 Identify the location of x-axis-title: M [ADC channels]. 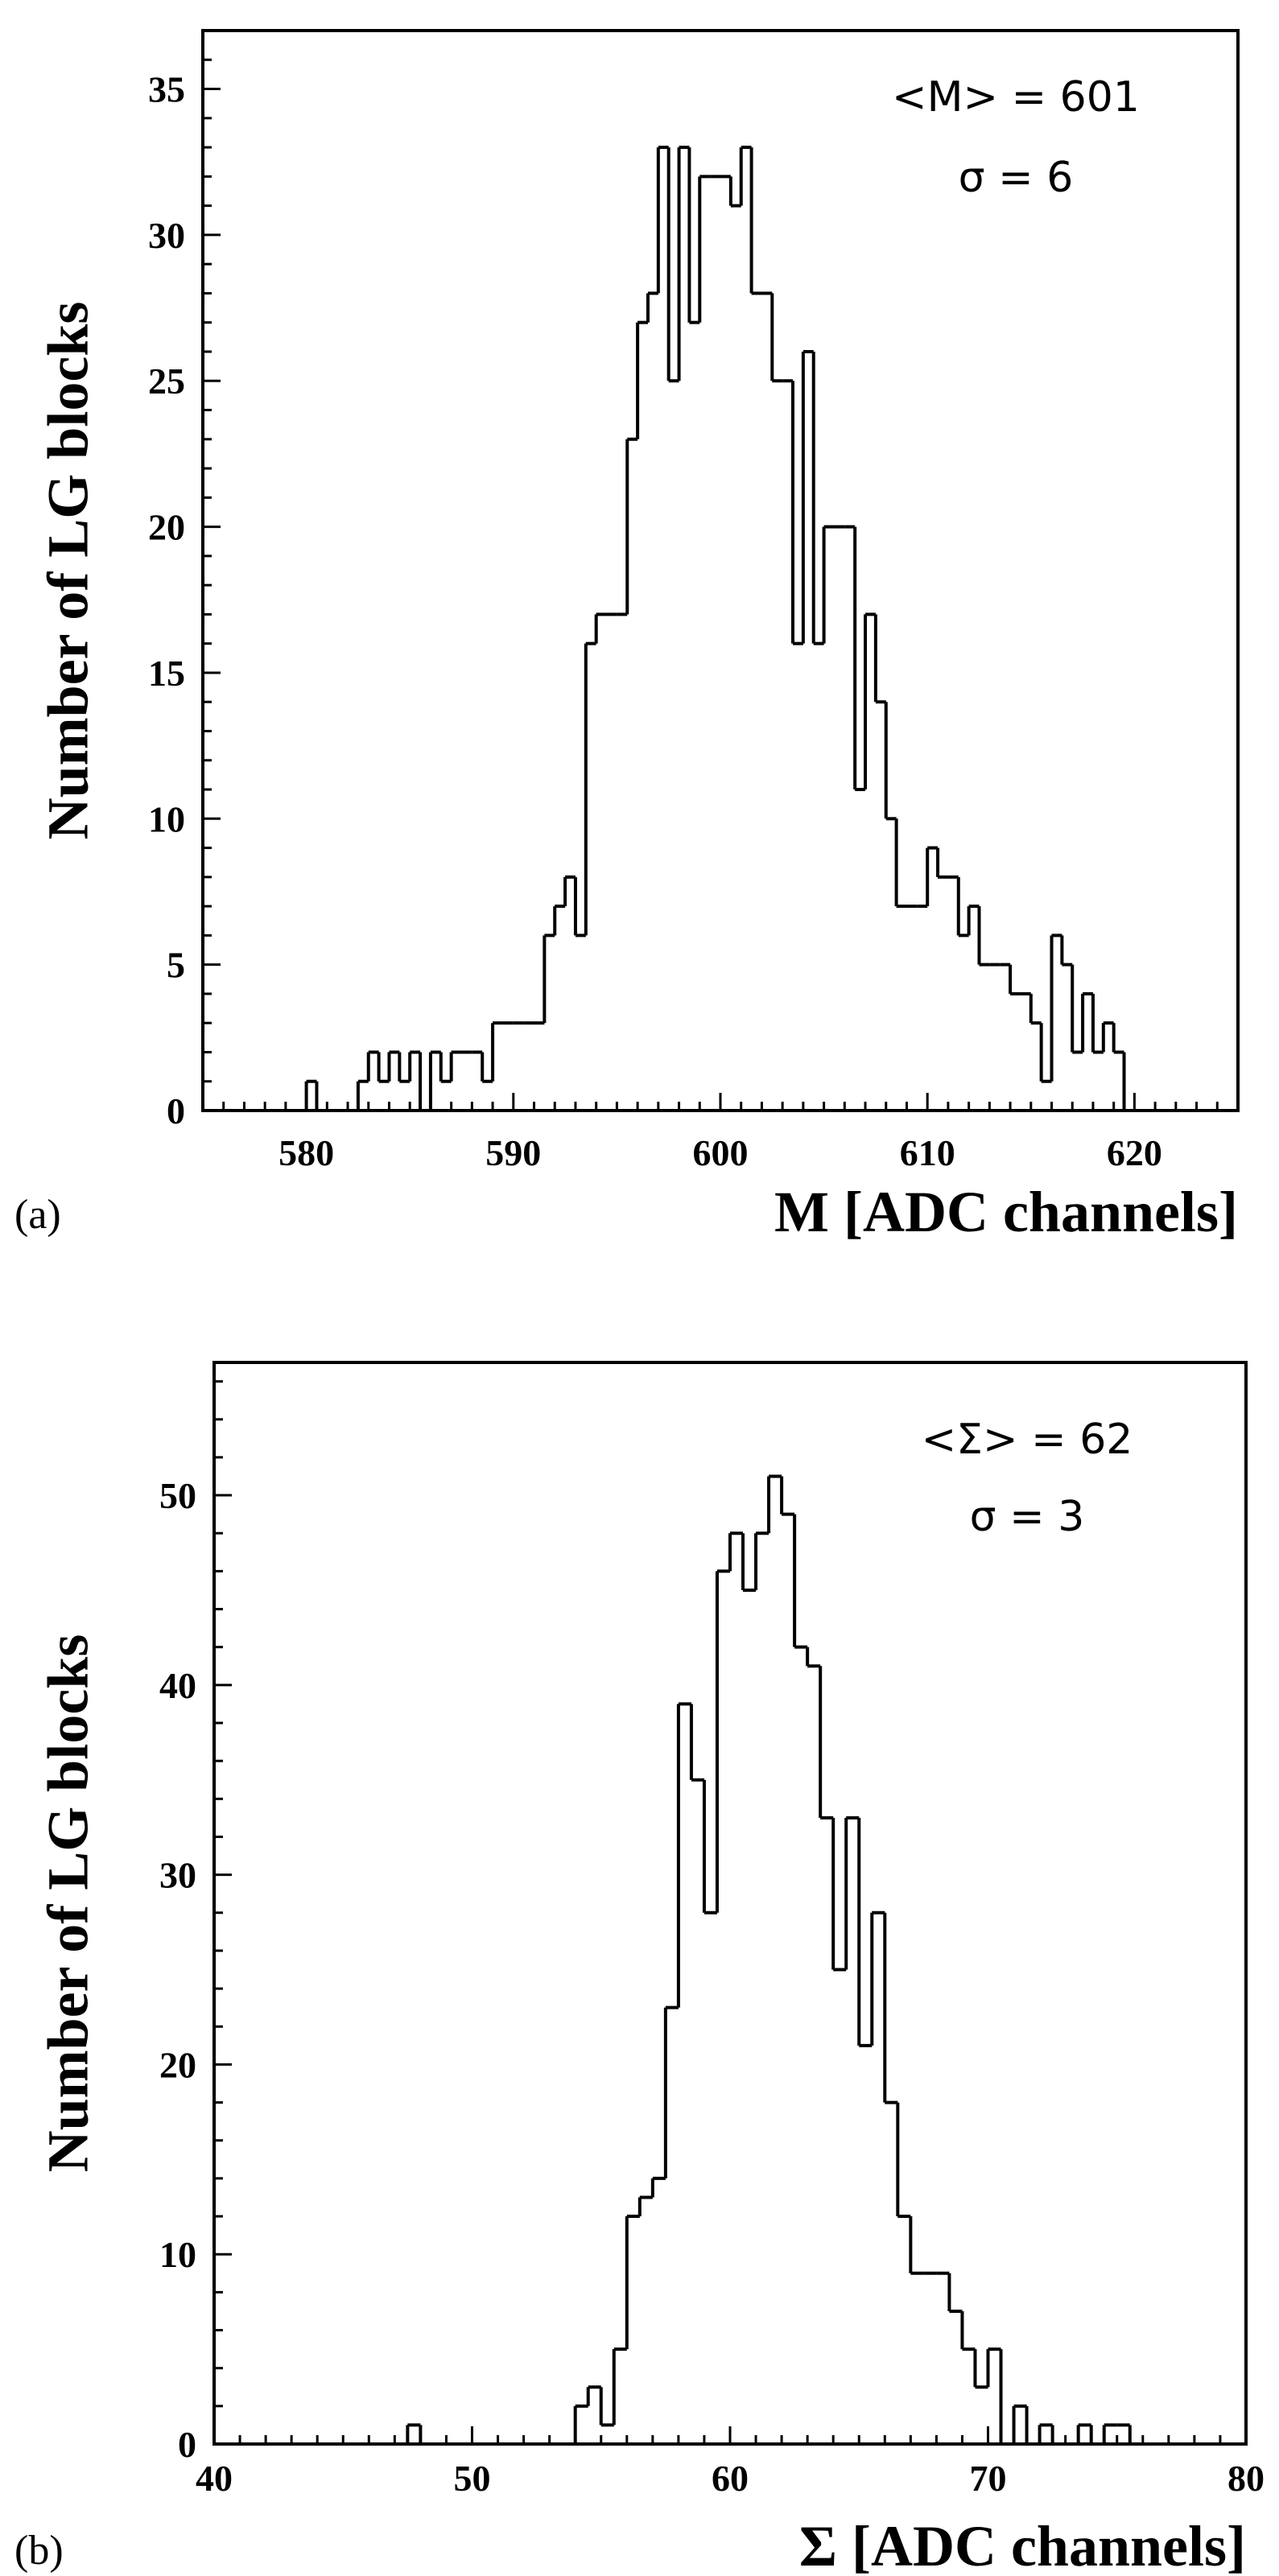
(1006, 1212).